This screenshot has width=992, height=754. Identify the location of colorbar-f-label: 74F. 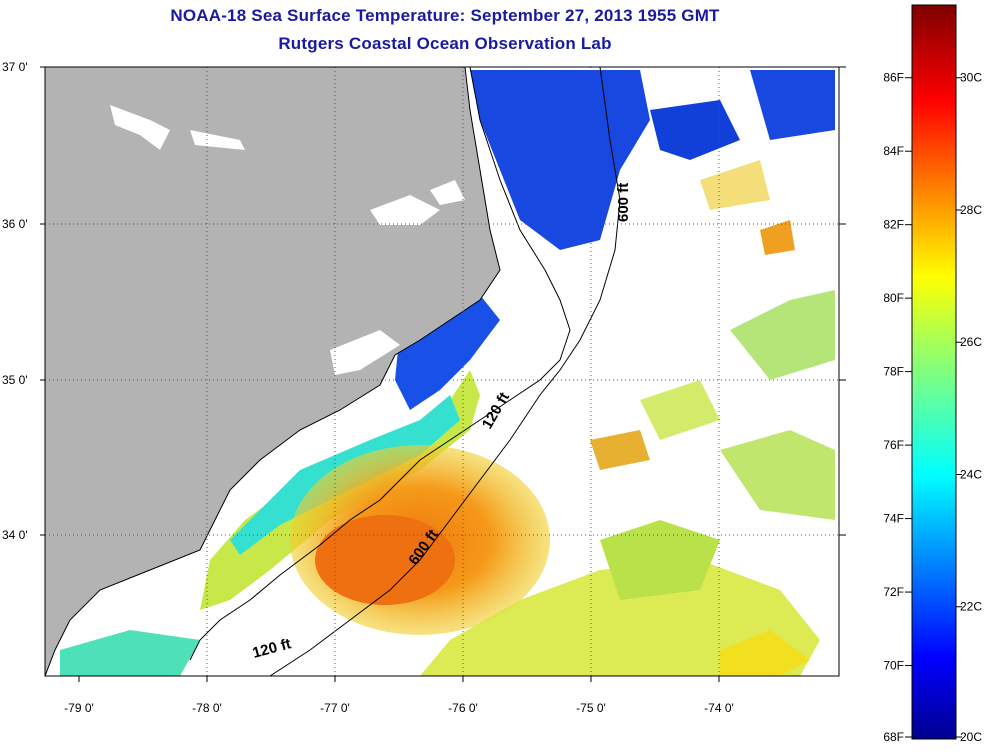
(893, 519).